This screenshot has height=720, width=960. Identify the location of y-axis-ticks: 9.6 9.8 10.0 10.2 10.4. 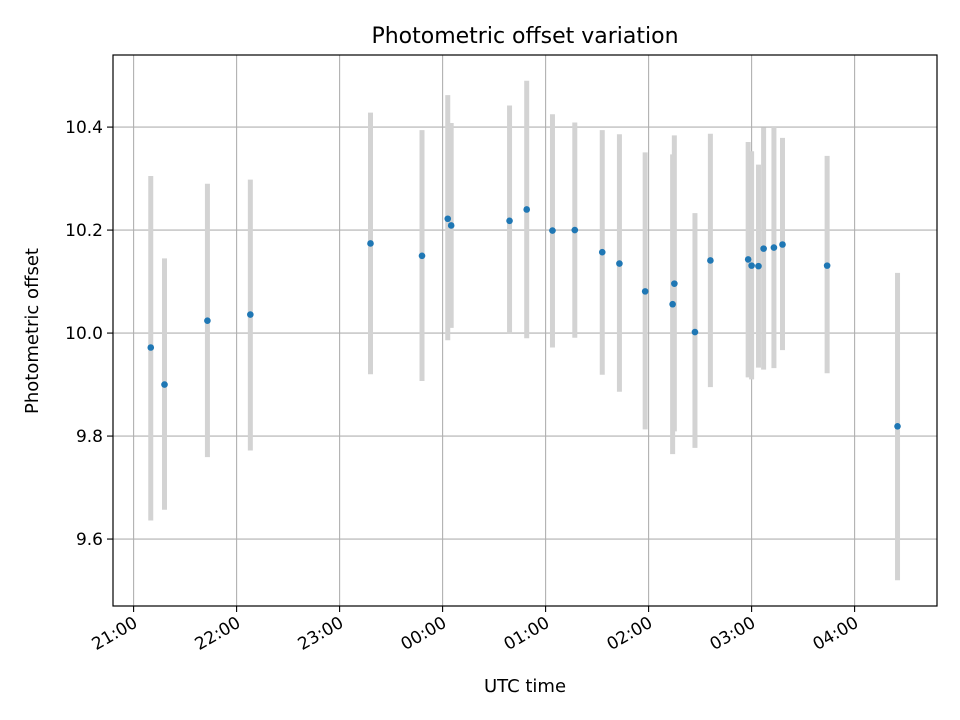
(89, 334).